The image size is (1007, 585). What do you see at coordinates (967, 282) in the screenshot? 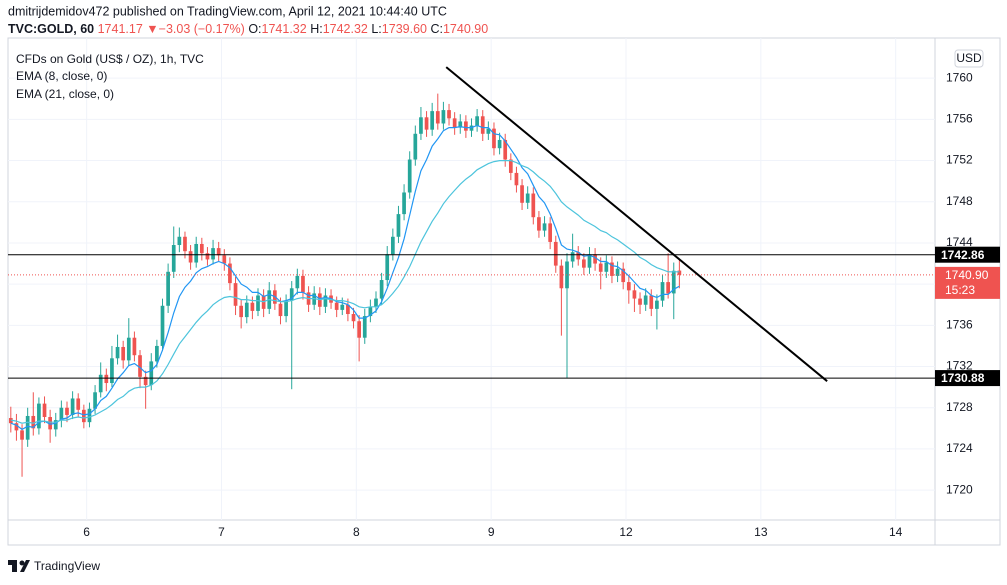
I see `current-price-box` at bounding box center [967, 282].